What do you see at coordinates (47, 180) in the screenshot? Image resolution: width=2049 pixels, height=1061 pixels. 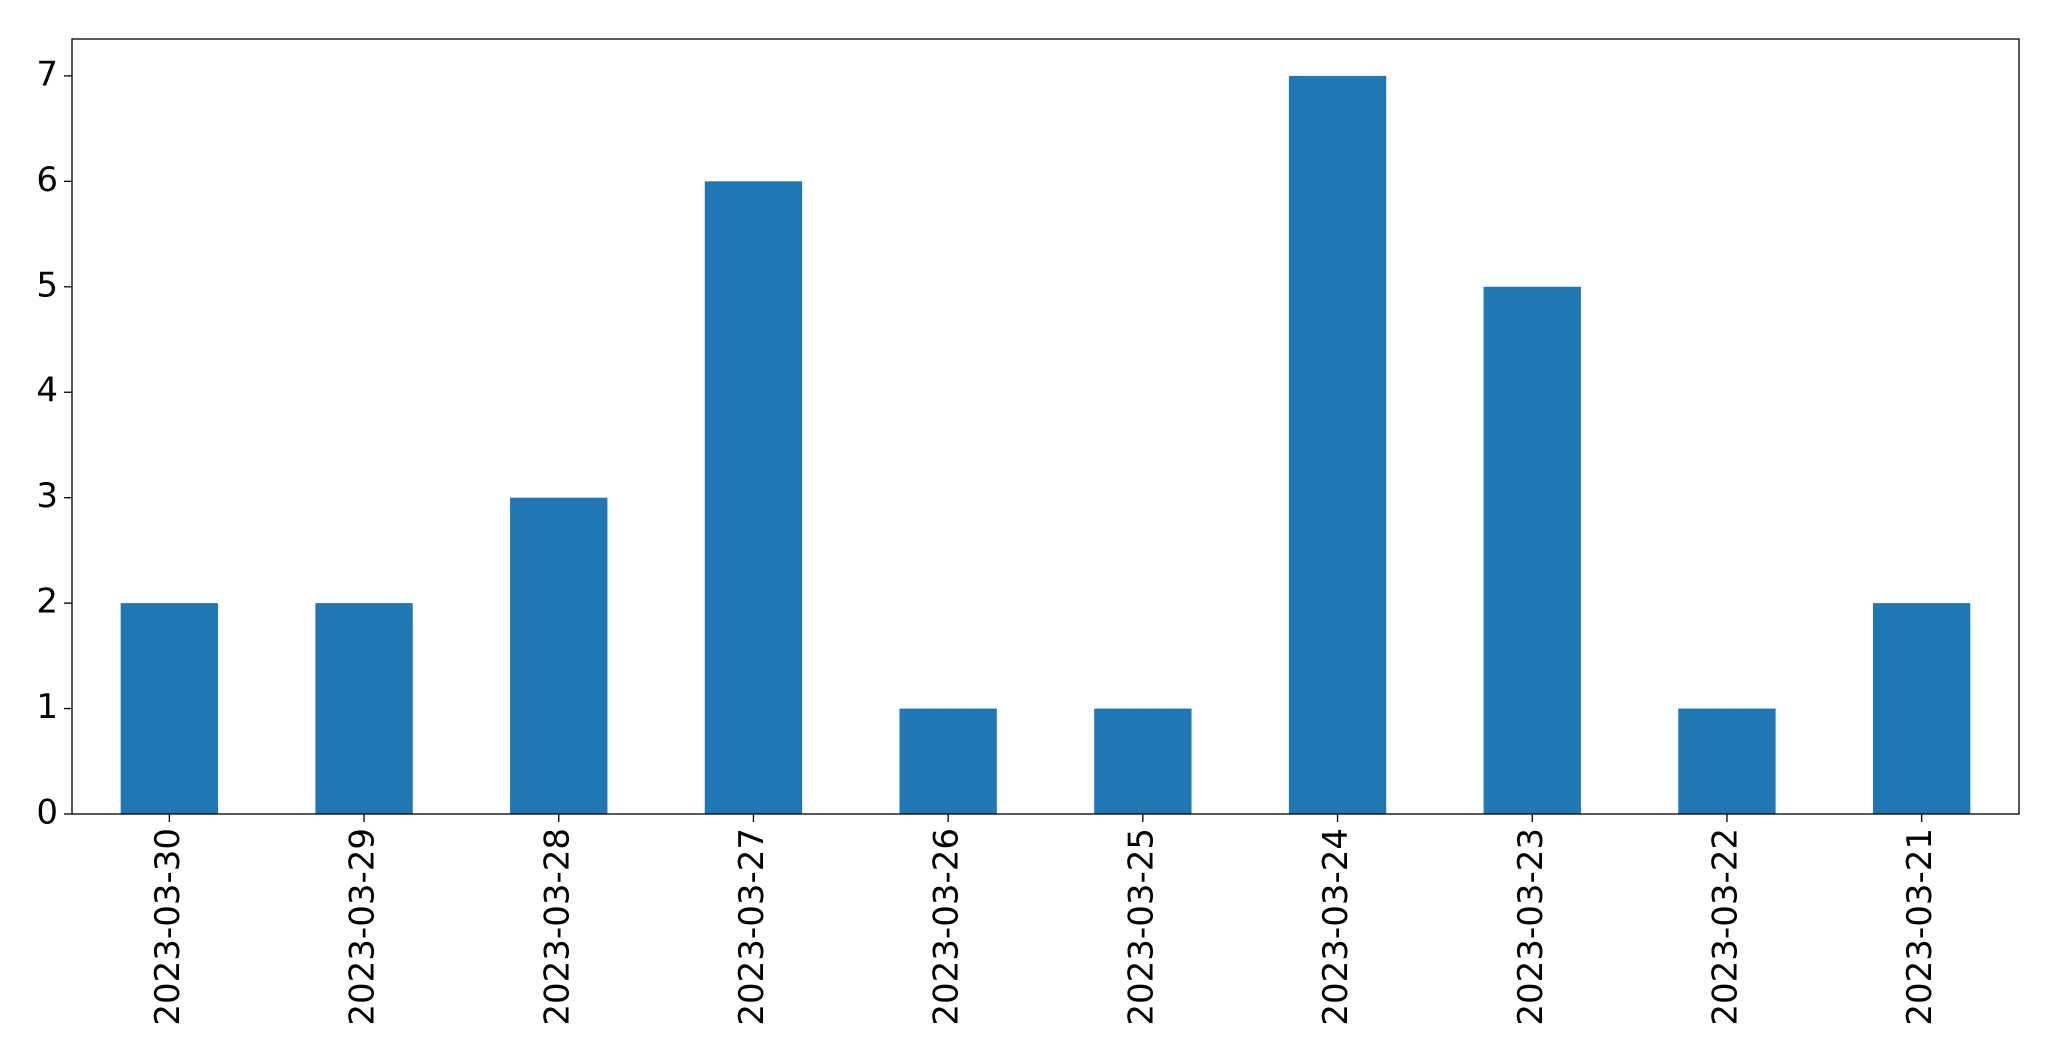 I see `y-tick-label: 6` at bounding box center [47, 180].